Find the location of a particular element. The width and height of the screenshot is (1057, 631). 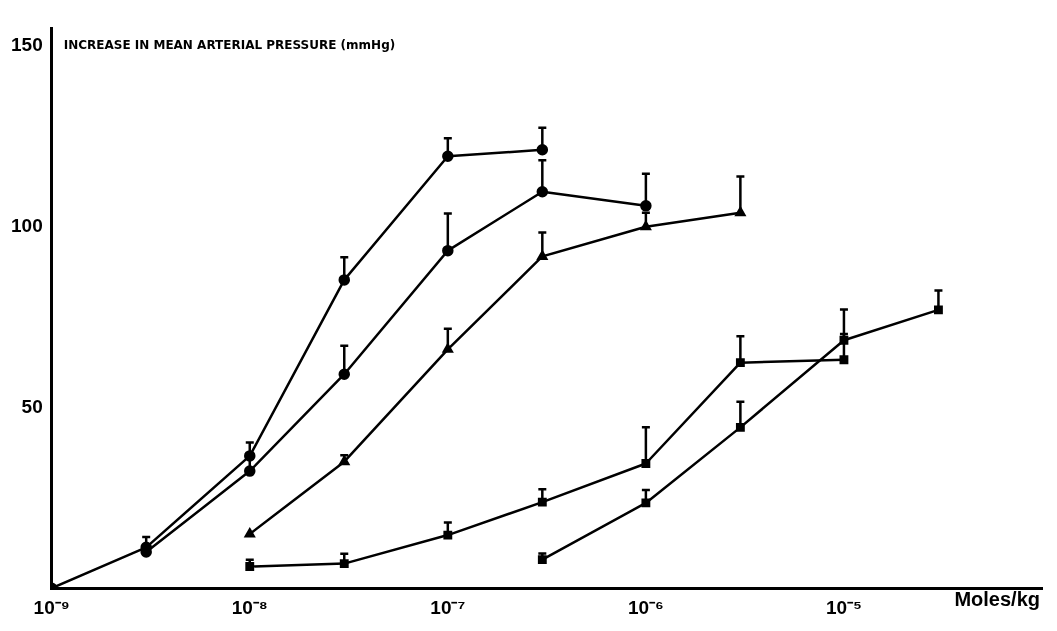

x-tick-label: 10⁻⁷ is located at coordinates (448, 607).